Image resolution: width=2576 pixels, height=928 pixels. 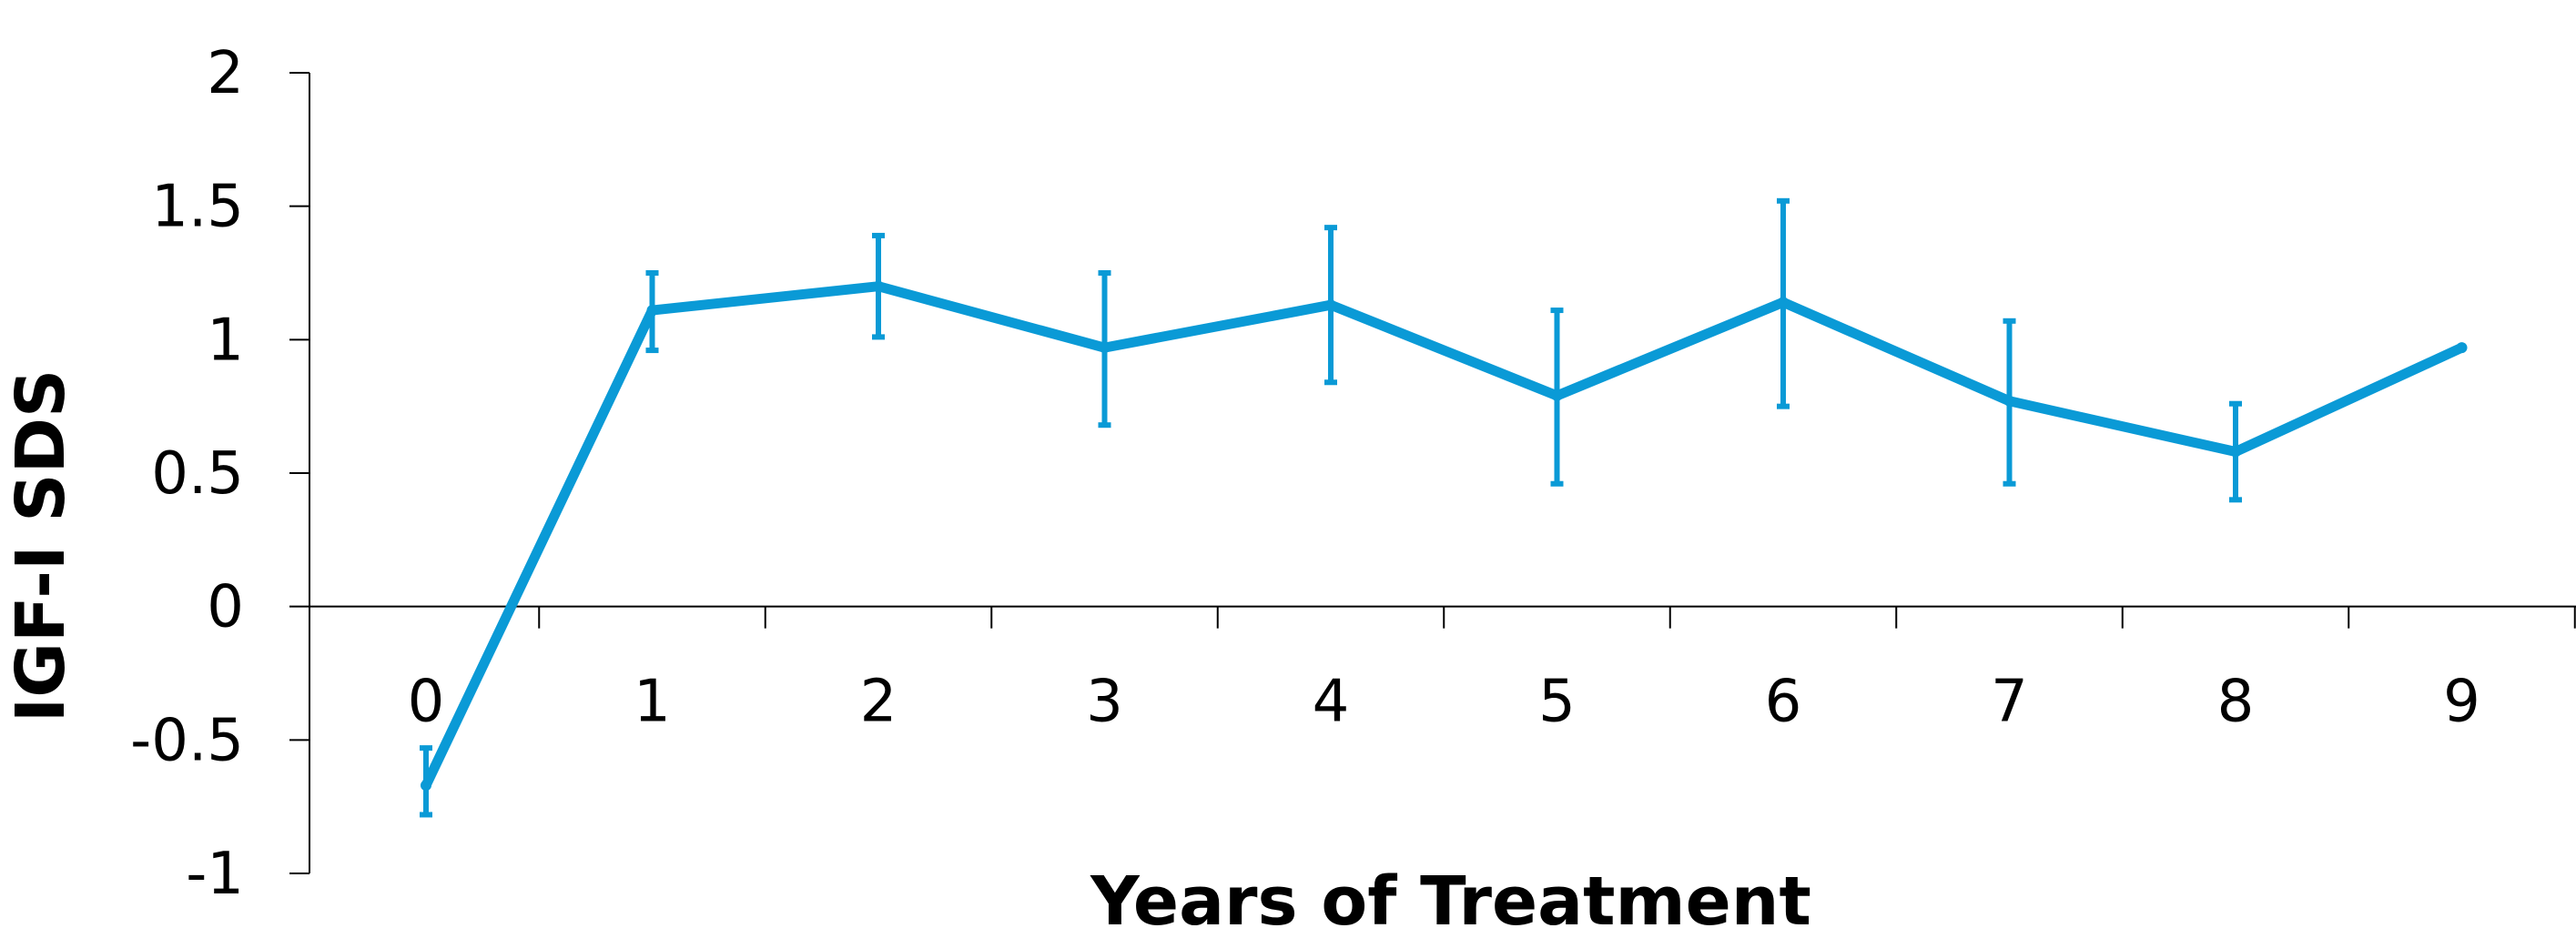 What do you see at coordinates (225, 73) in the screenshot?
I see `y-tick-label: 2` at bounding box center [225, 73].